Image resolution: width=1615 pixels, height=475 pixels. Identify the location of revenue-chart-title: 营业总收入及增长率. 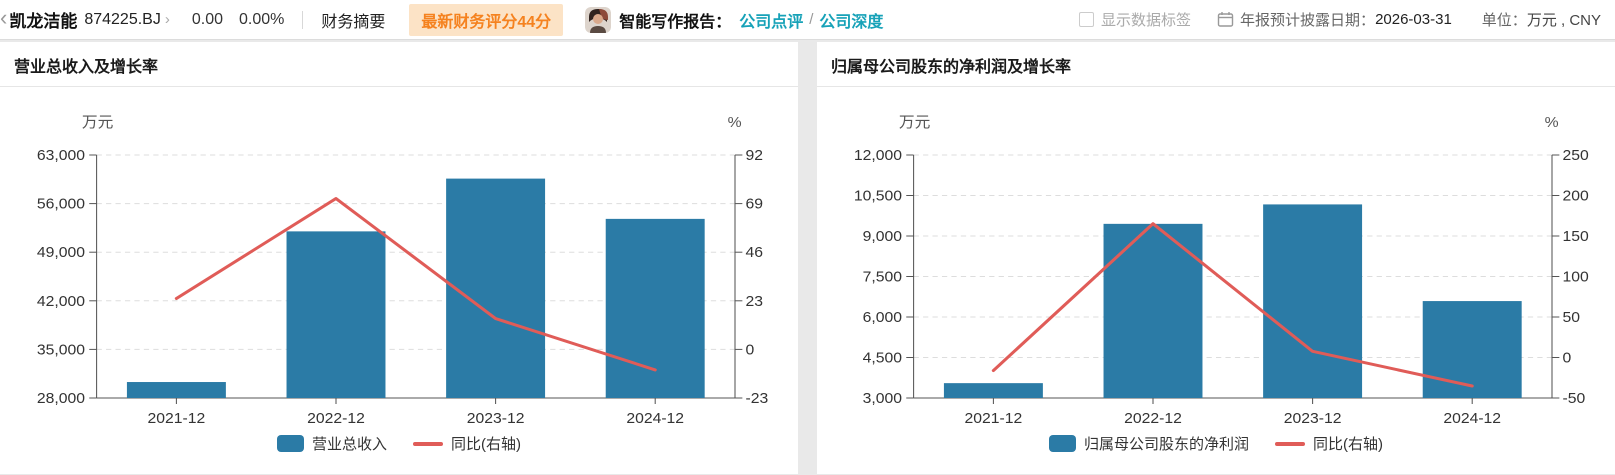
(399, 64).